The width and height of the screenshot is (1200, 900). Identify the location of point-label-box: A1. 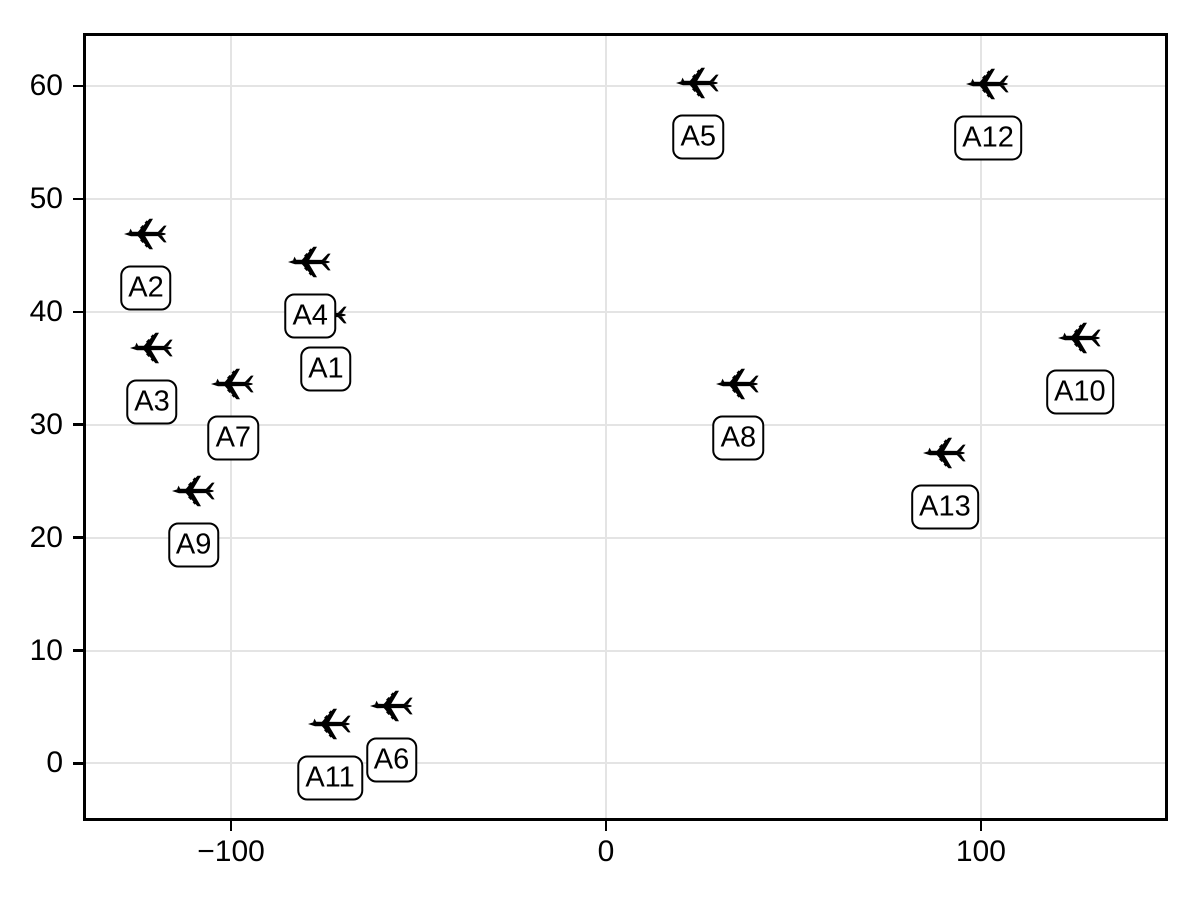
(326, 369).